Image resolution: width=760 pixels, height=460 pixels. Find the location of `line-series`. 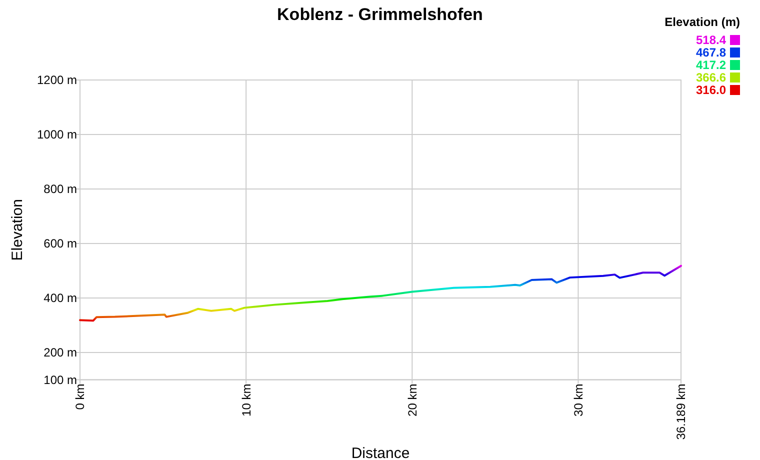

line-series is located at coordinates (380, 293).